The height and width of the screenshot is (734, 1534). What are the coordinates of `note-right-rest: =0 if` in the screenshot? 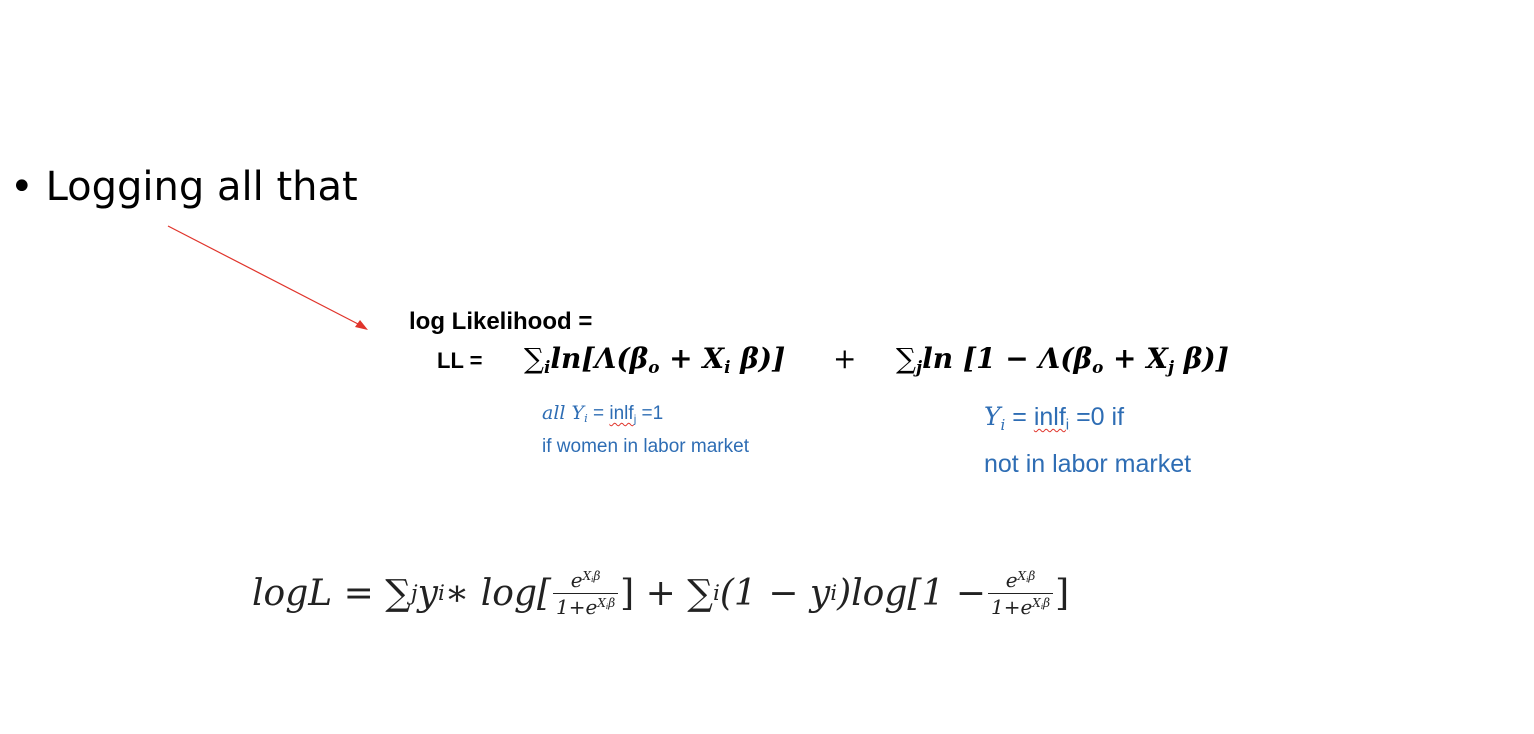 It's located at (1097, 417).